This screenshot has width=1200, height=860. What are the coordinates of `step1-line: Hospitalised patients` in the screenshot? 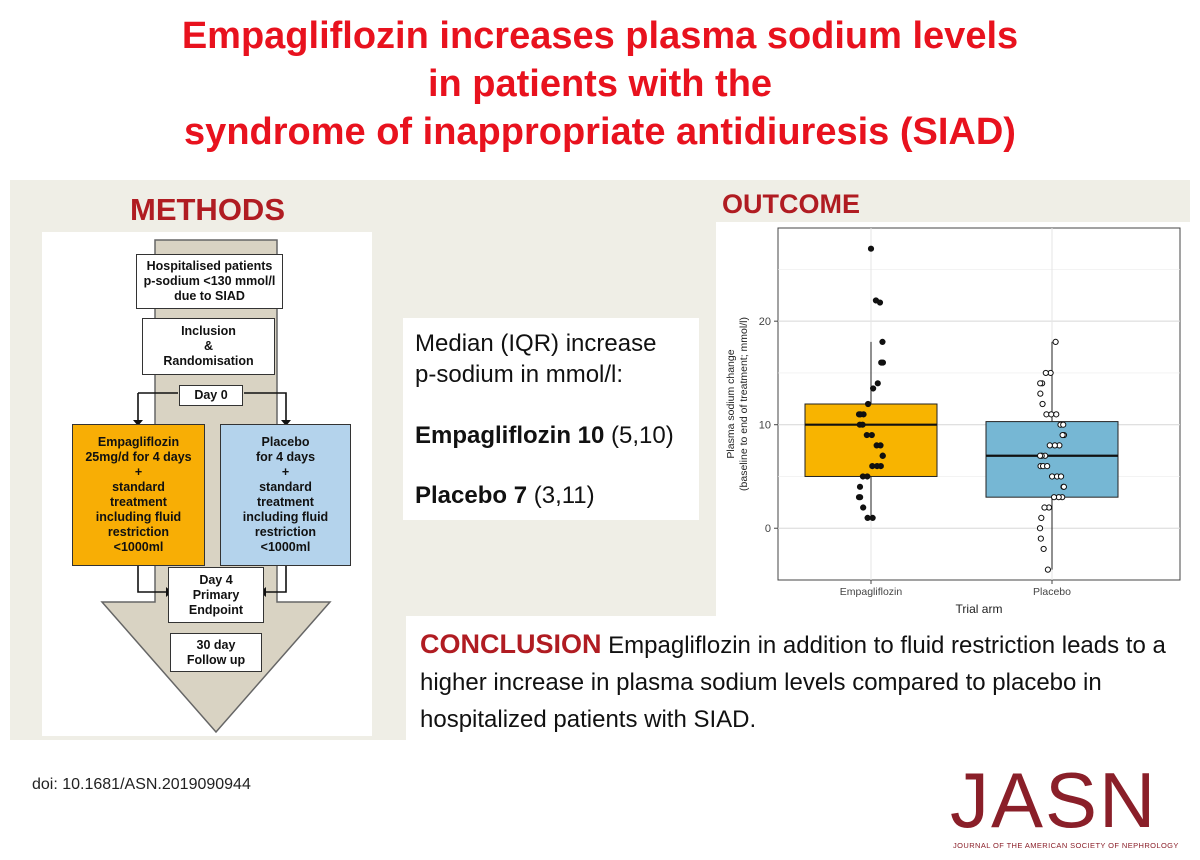 It's located at (209, 266).